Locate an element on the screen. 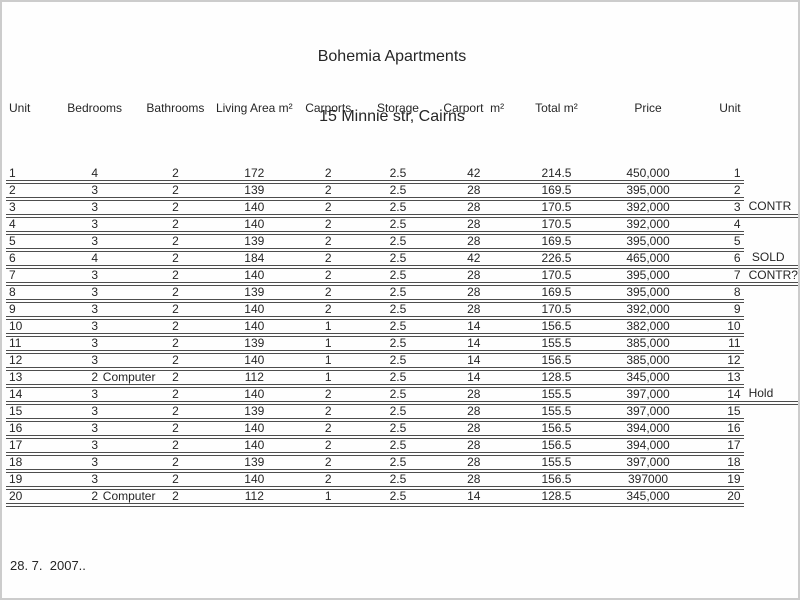  cell-total-m2: 169.5 is located at coordinates (556, 191).